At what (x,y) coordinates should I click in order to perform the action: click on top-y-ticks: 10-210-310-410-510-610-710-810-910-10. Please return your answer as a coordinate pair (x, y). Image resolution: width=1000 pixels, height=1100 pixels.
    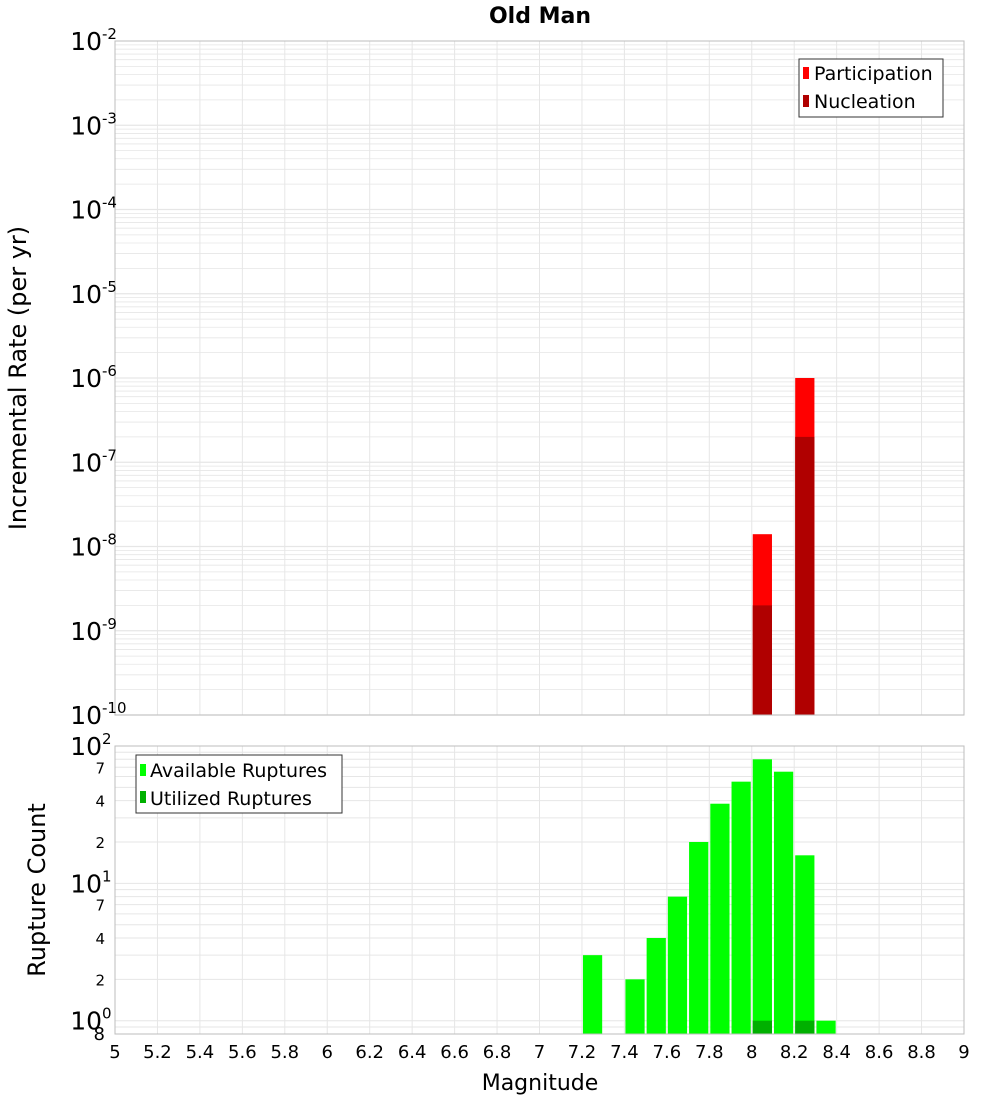
    Looking at the image, I should click on (98, 377).